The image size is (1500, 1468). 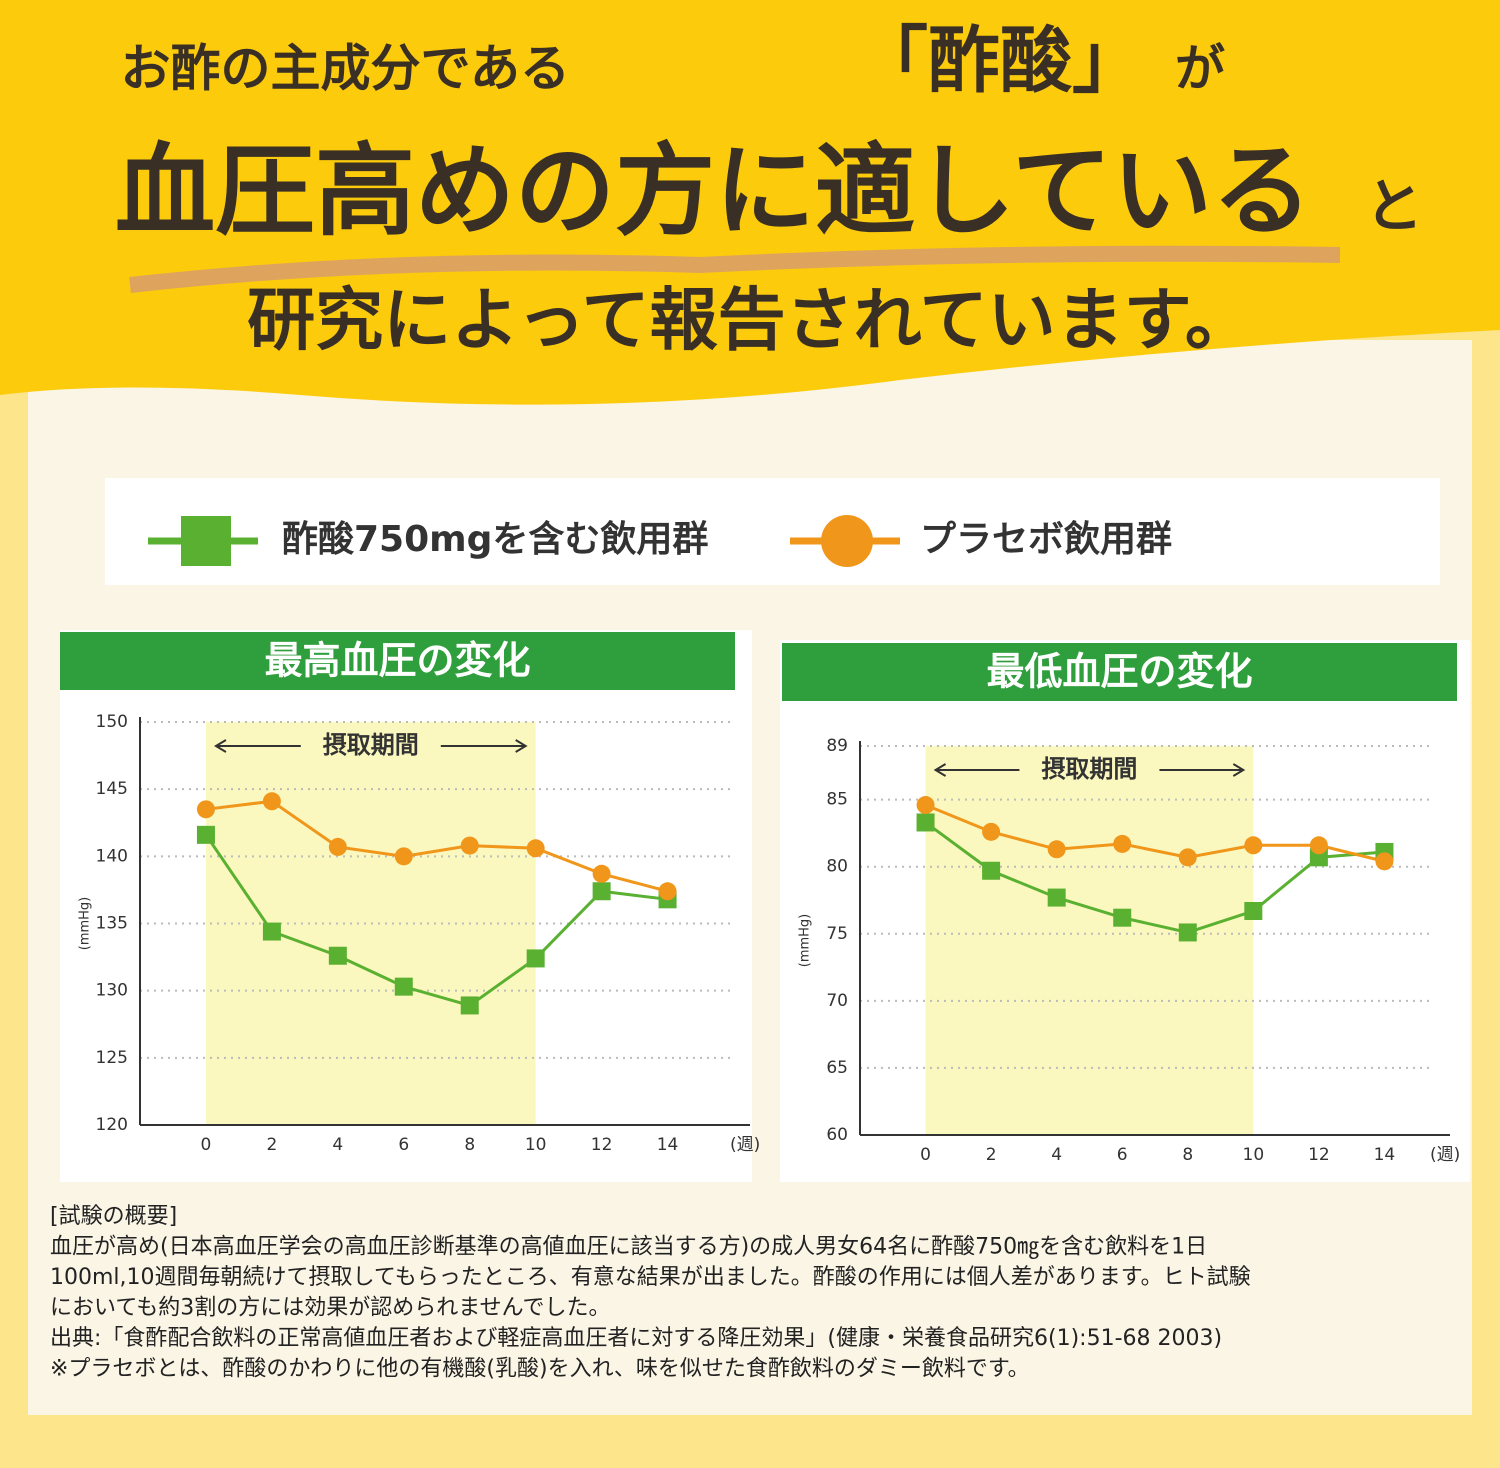 I want to click on y-tick-label: 150, so click(x=112, y=722).